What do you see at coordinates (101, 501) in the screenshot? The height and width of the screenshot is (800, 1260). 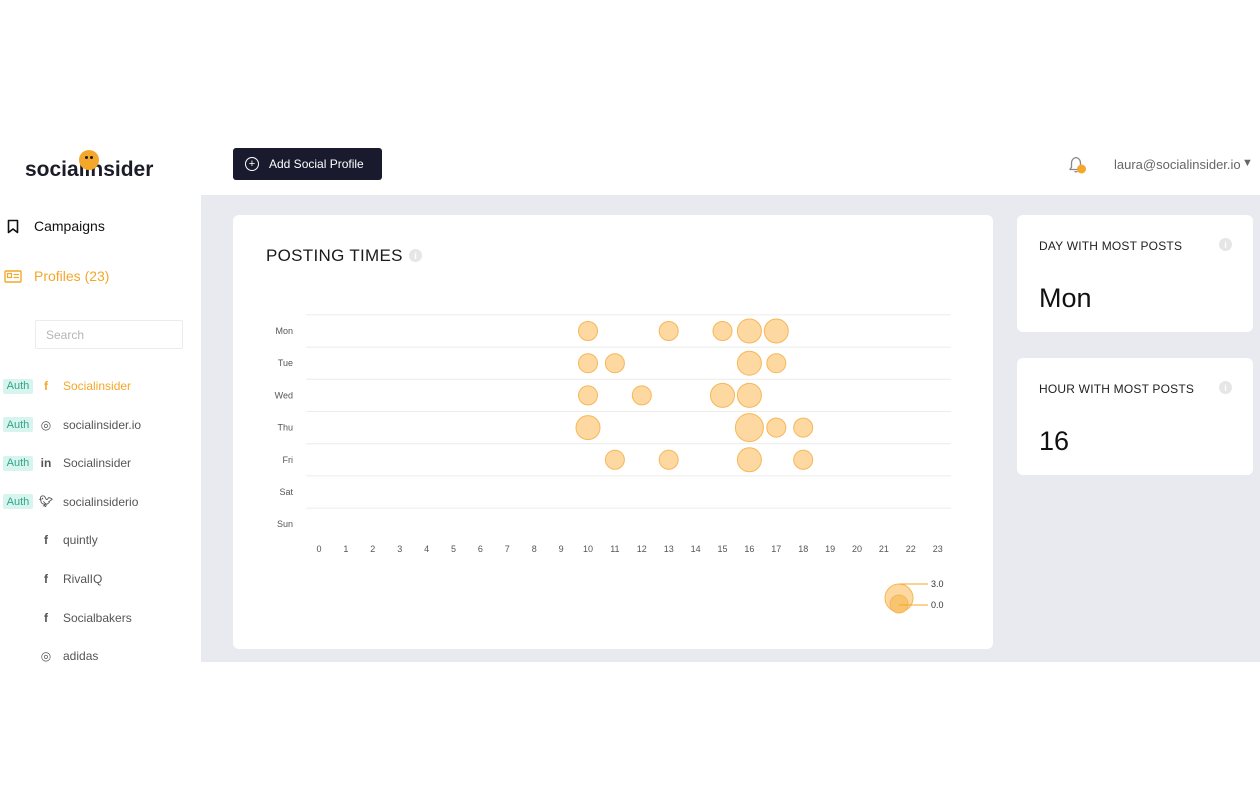 I see `profile-name: socialinsiderio` at bounding box center [101, 501].